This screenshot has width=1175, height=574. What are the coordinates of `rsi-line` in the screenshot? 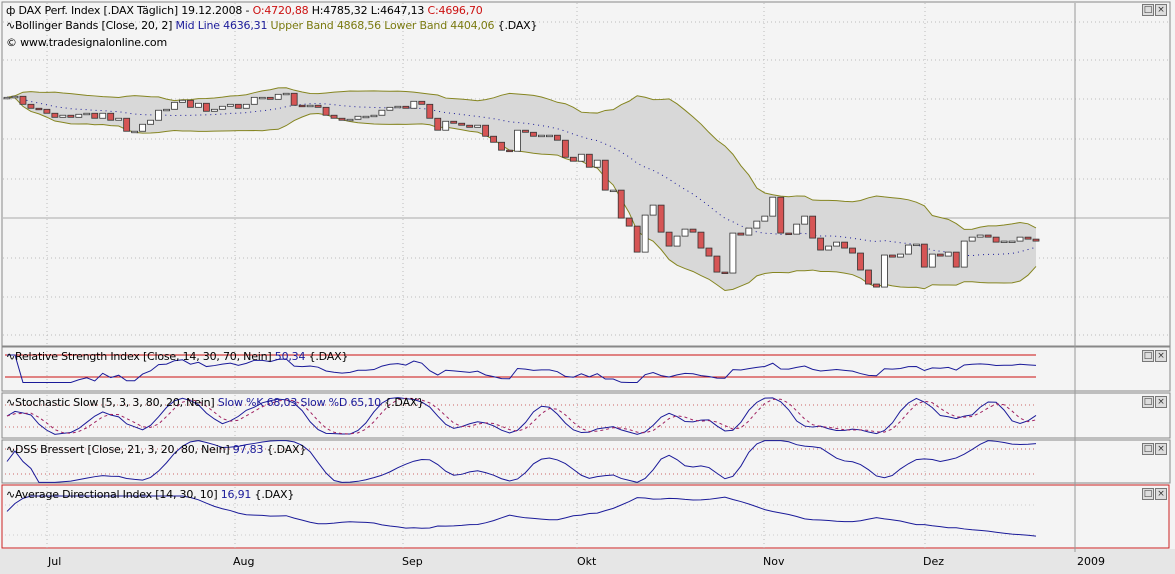 It's located at (522, 368).